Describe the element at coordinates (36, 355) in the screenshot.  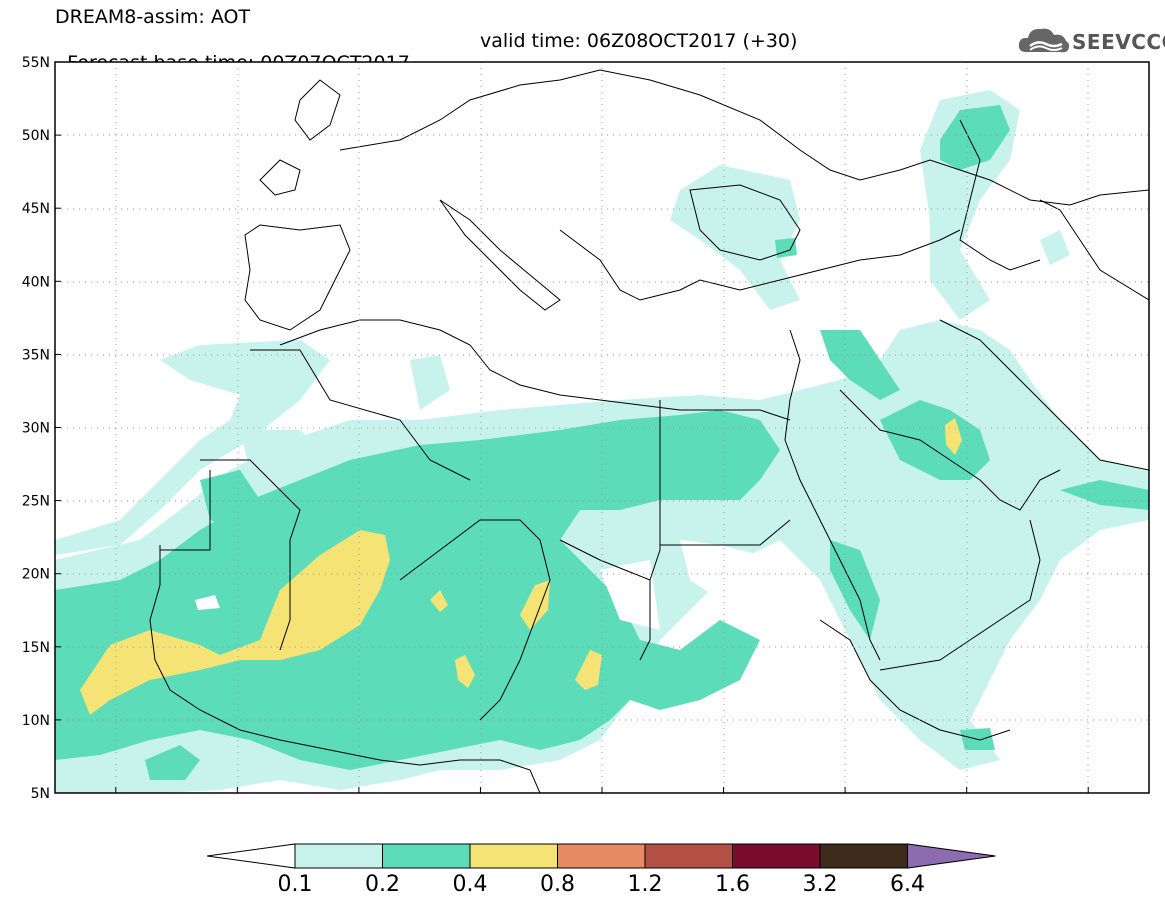
I see `lat-label: 35N` at that location.